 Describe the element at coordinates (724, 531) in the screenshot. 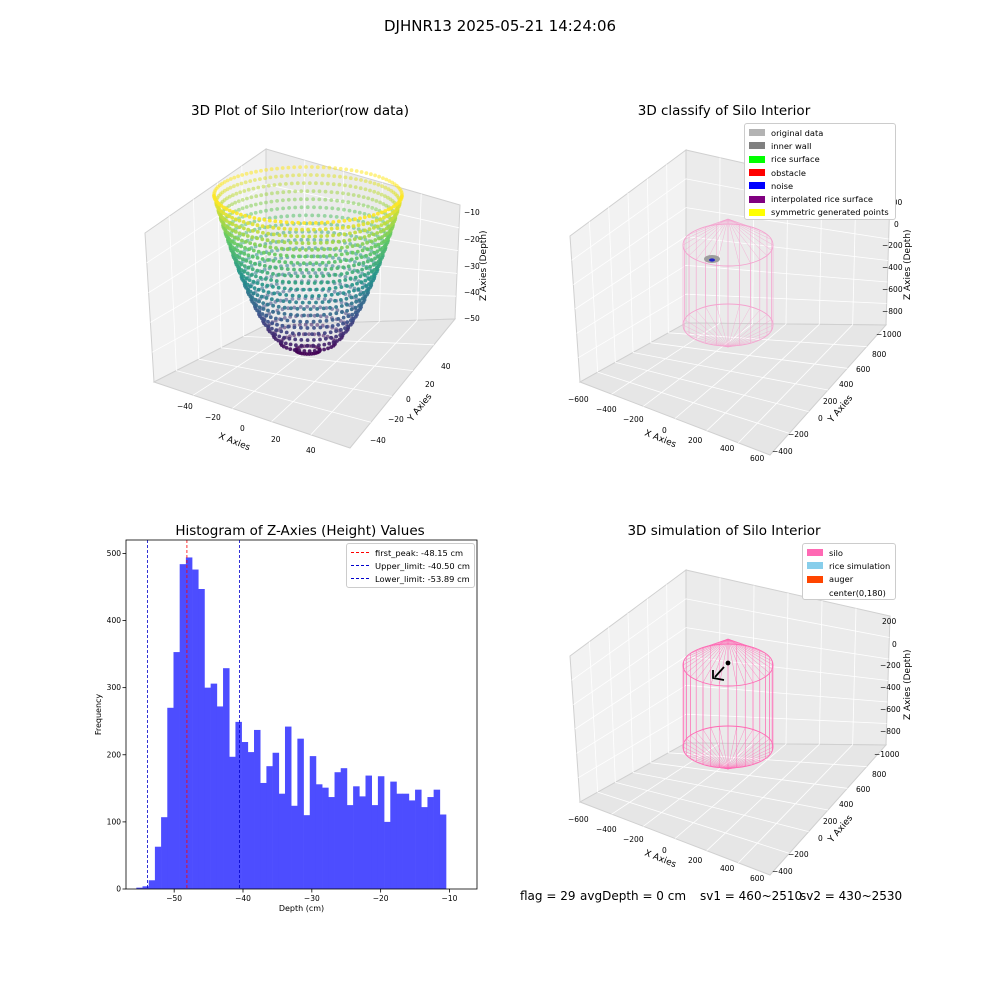

I see `simulation-plot-title: 3D simulation of Silo Interior` at that location.